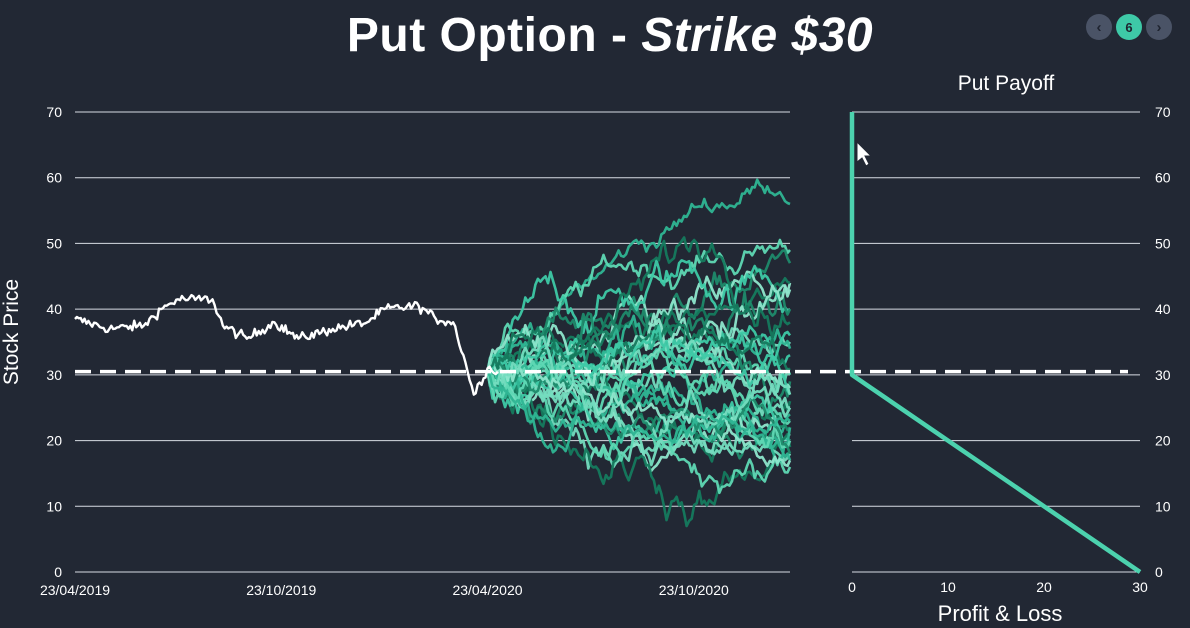  Describe the element at coordinates (1163, 309) in the screenshot. I see `payoff-y-tick-label: 40` at that location.